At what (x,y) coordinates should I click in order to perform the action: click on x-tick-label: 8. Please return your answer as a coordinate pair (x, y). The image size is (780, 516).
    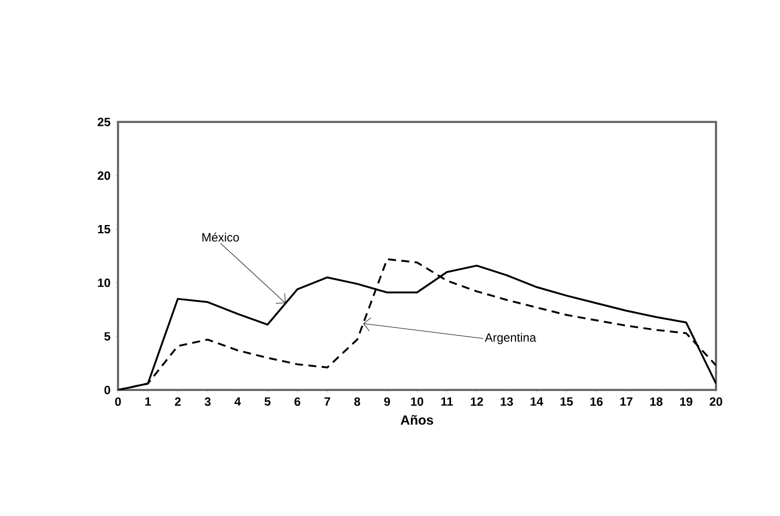
    Looking at the image, I should click on (357, 401).